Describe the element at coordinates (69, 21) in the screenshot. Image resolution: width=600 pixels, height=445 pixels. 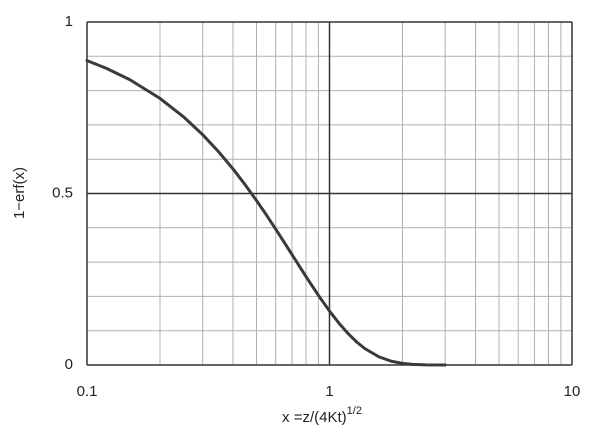
I see `y-tick-label: 1` at that location.